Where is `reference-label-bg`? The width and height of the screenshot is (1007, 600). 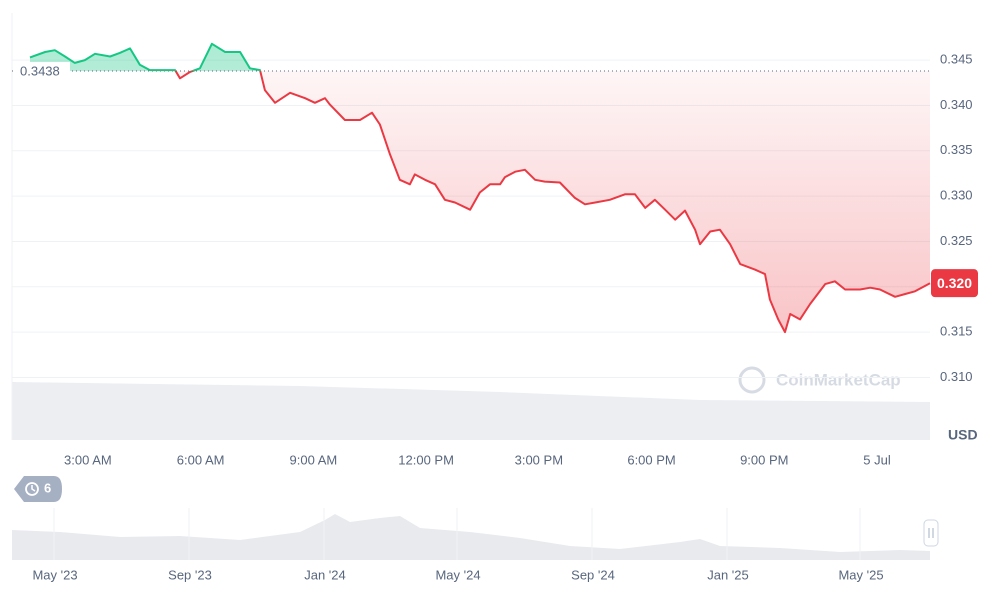 reference-label-bg is located at coordinates (43, 71).